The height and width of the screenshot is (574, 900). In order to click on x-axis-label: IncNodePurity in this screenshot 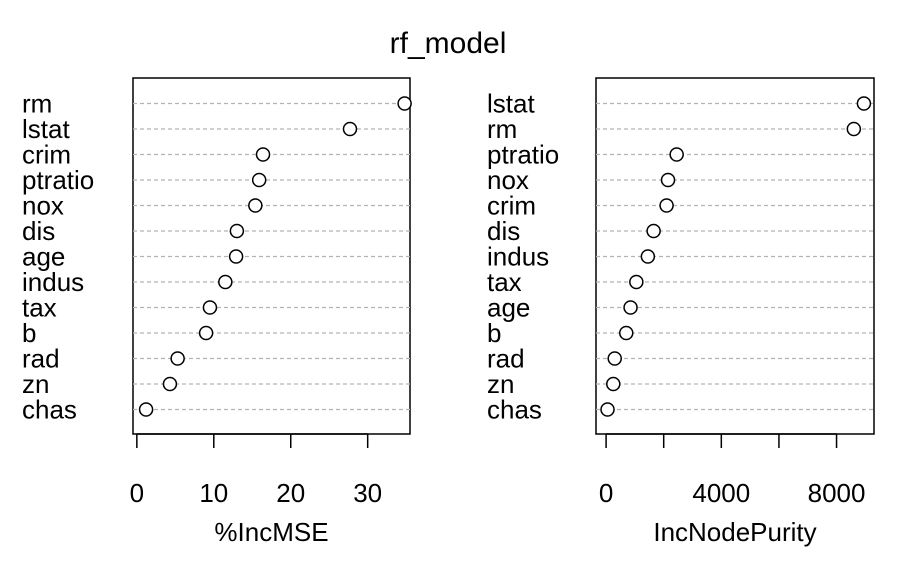, I will do `click(734, 532)`.